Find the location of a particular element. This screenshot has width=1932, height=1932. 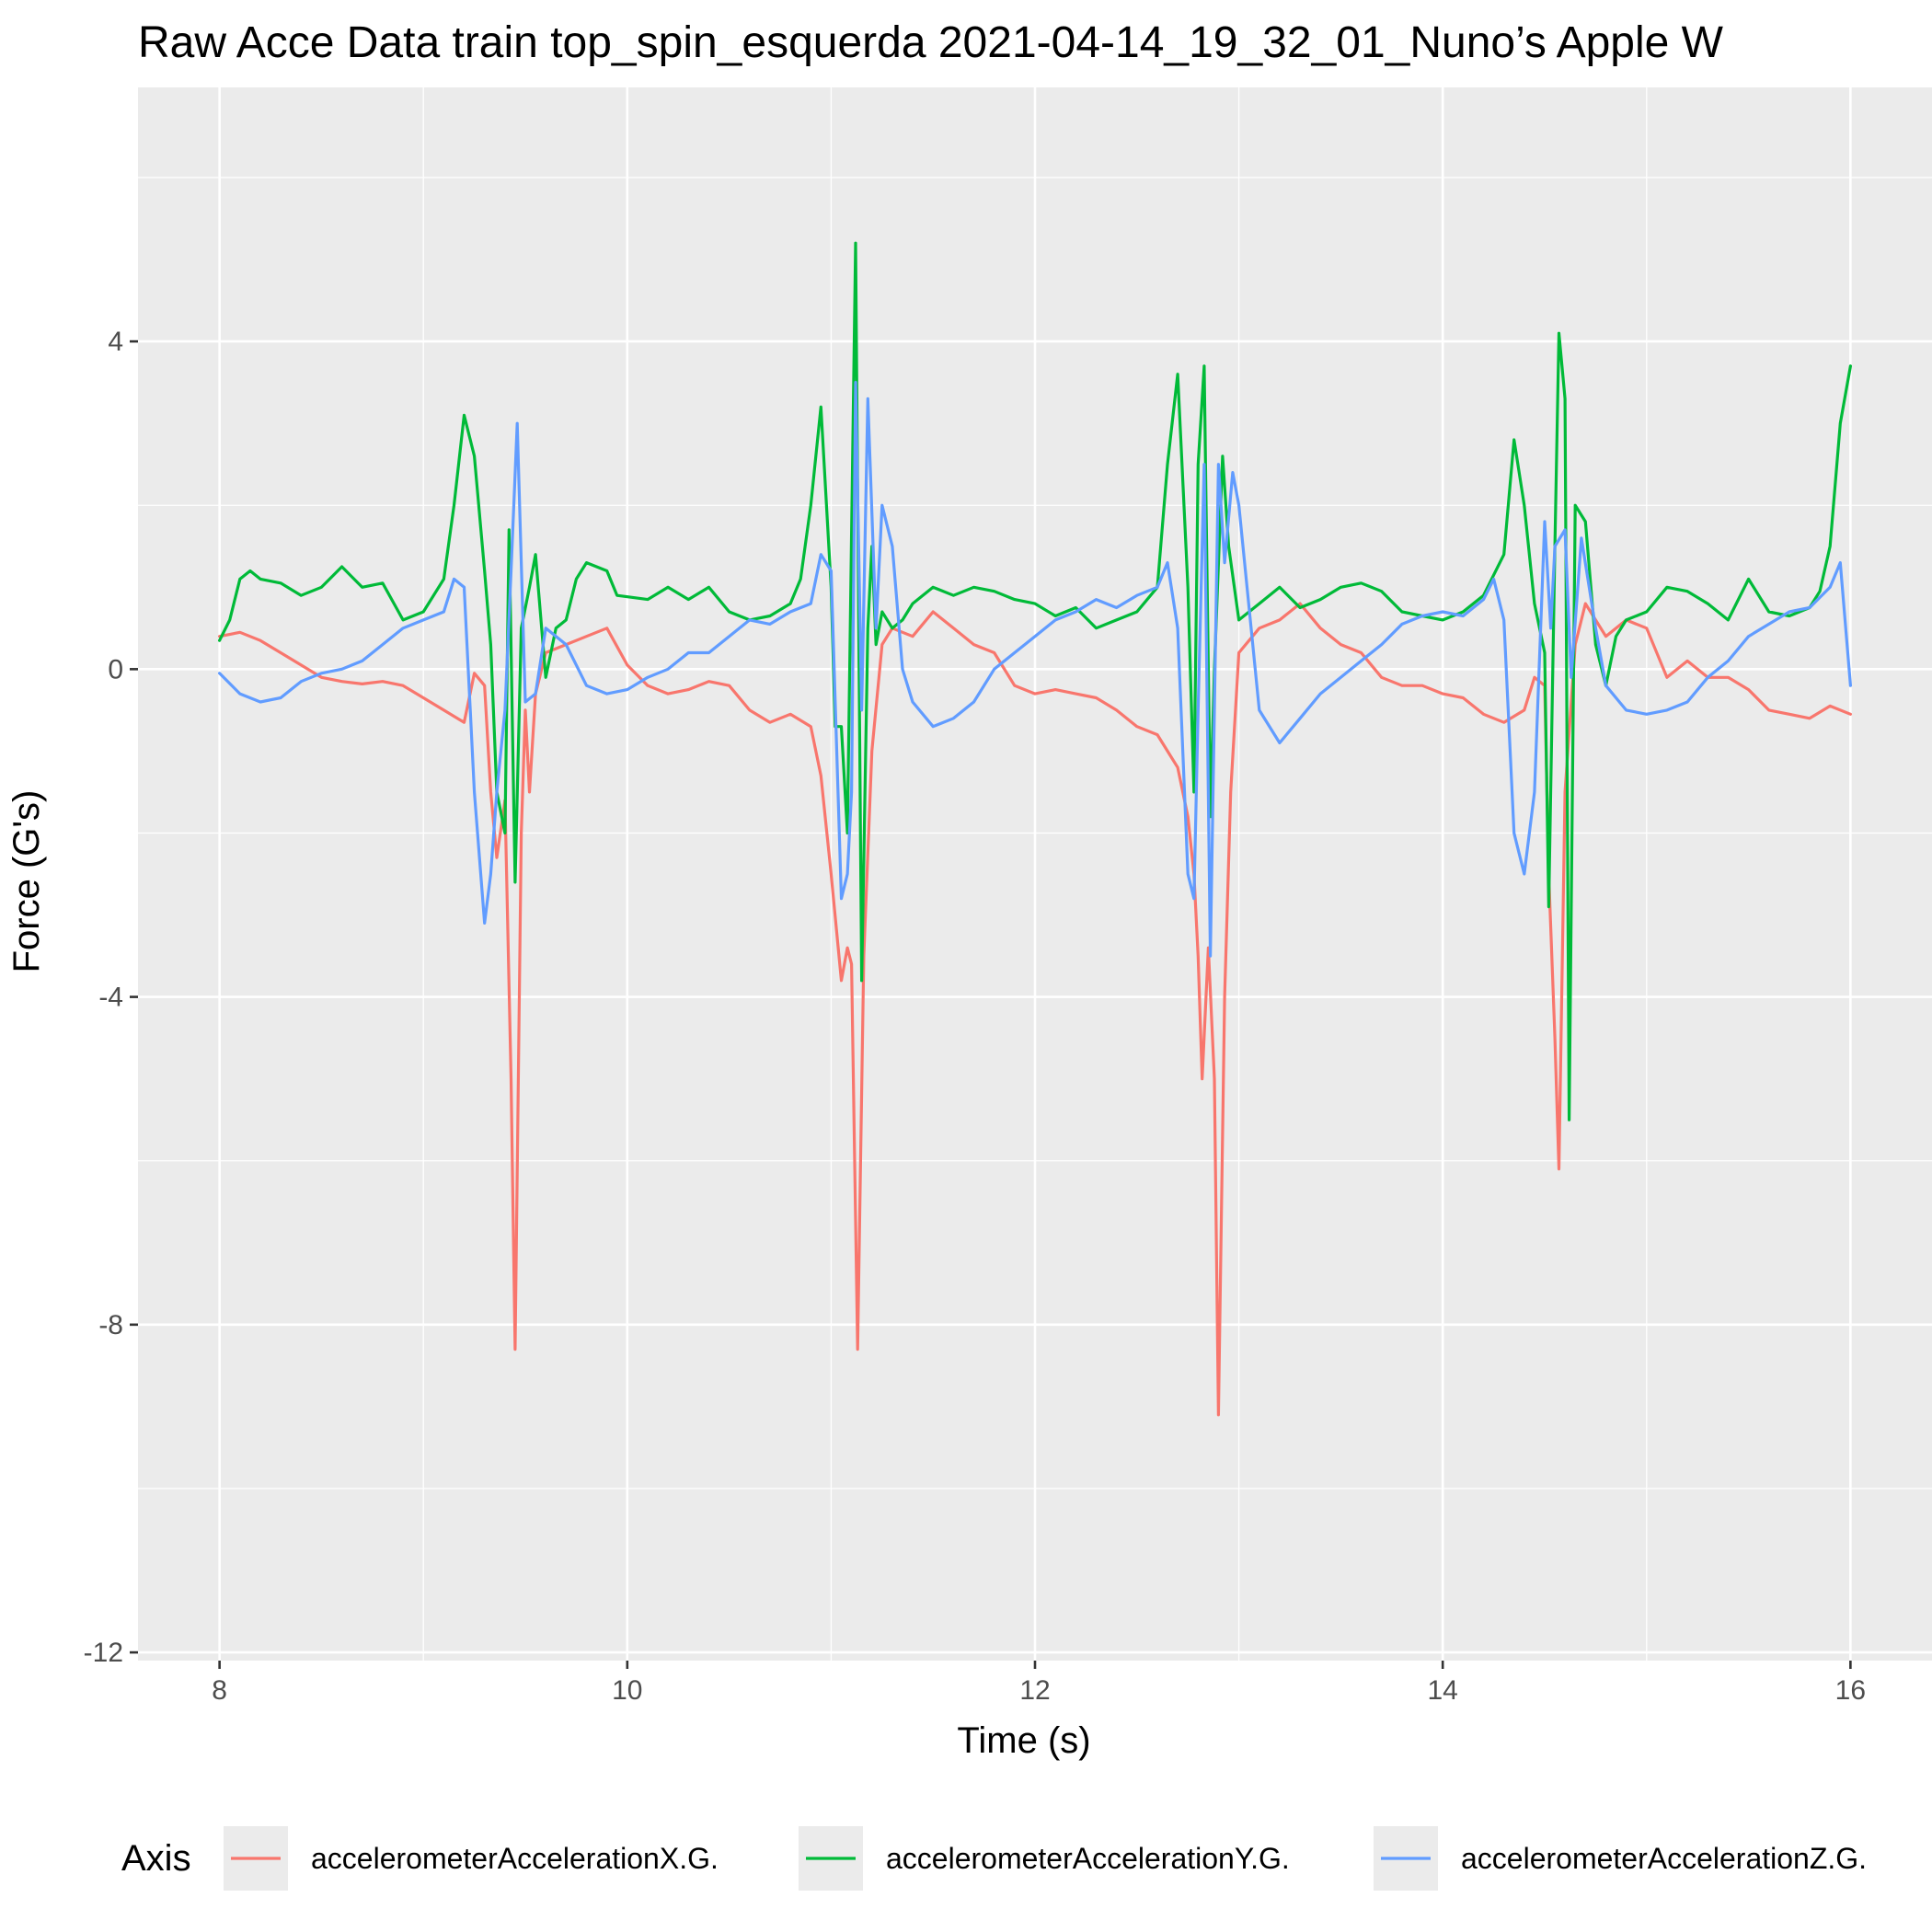

y-tick-label: -12 is located at coordinates (103, 1653).